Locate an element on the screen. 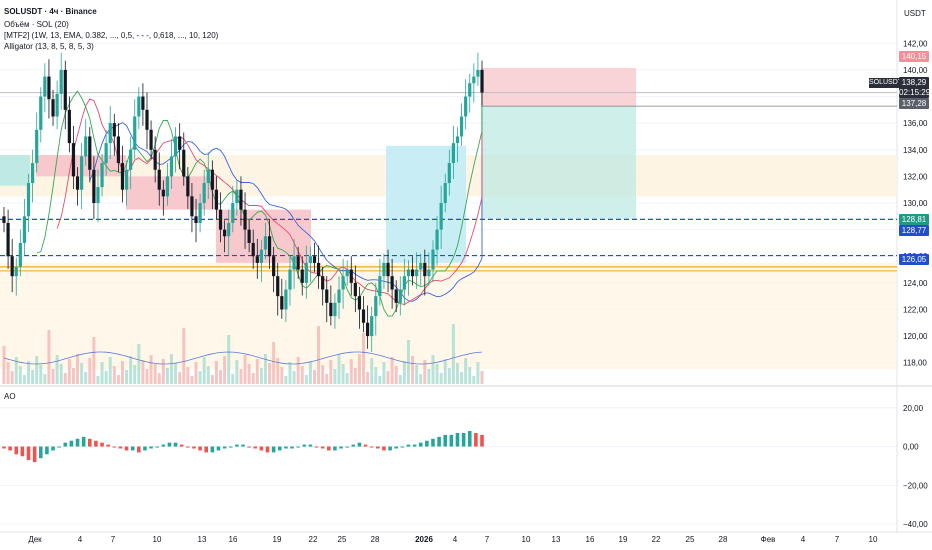  volume-ma-line is located at coordinates (243, 358).